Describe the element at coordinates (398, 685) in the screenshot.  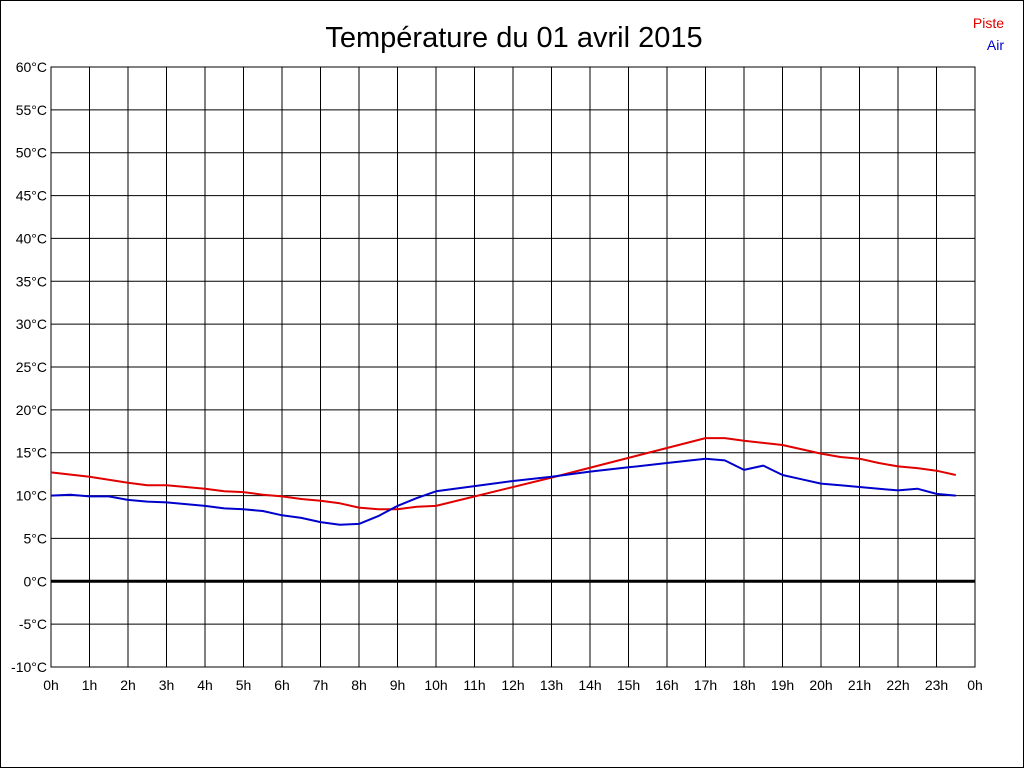
I see `x-tick-label: 9h` at that location.